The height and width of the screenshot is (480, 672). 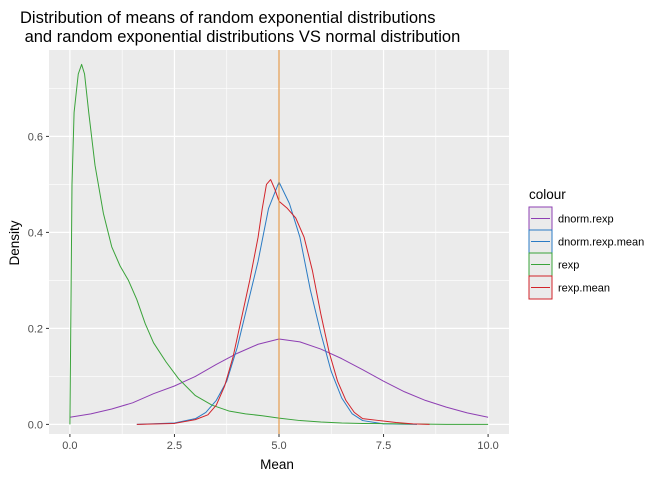 I want to click on x-tick-label: 5.0, so click(x=278, y=446).